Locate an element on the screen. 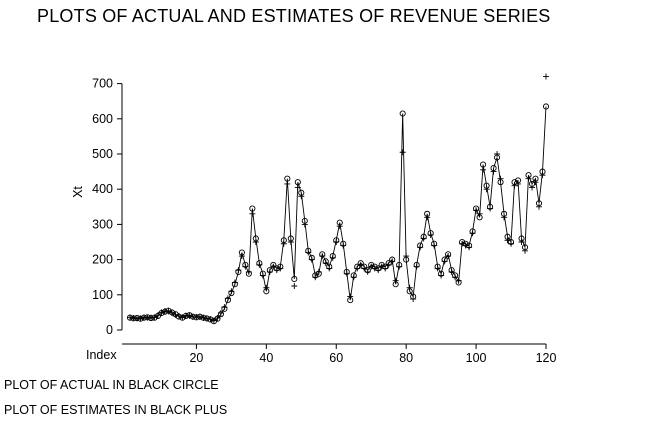 The height and width of the screenshot is (434, 650). legend-caption-actual: PLOT OF ACTUAL IN BLACK CIRCLE is located at coordinates (111, 385).